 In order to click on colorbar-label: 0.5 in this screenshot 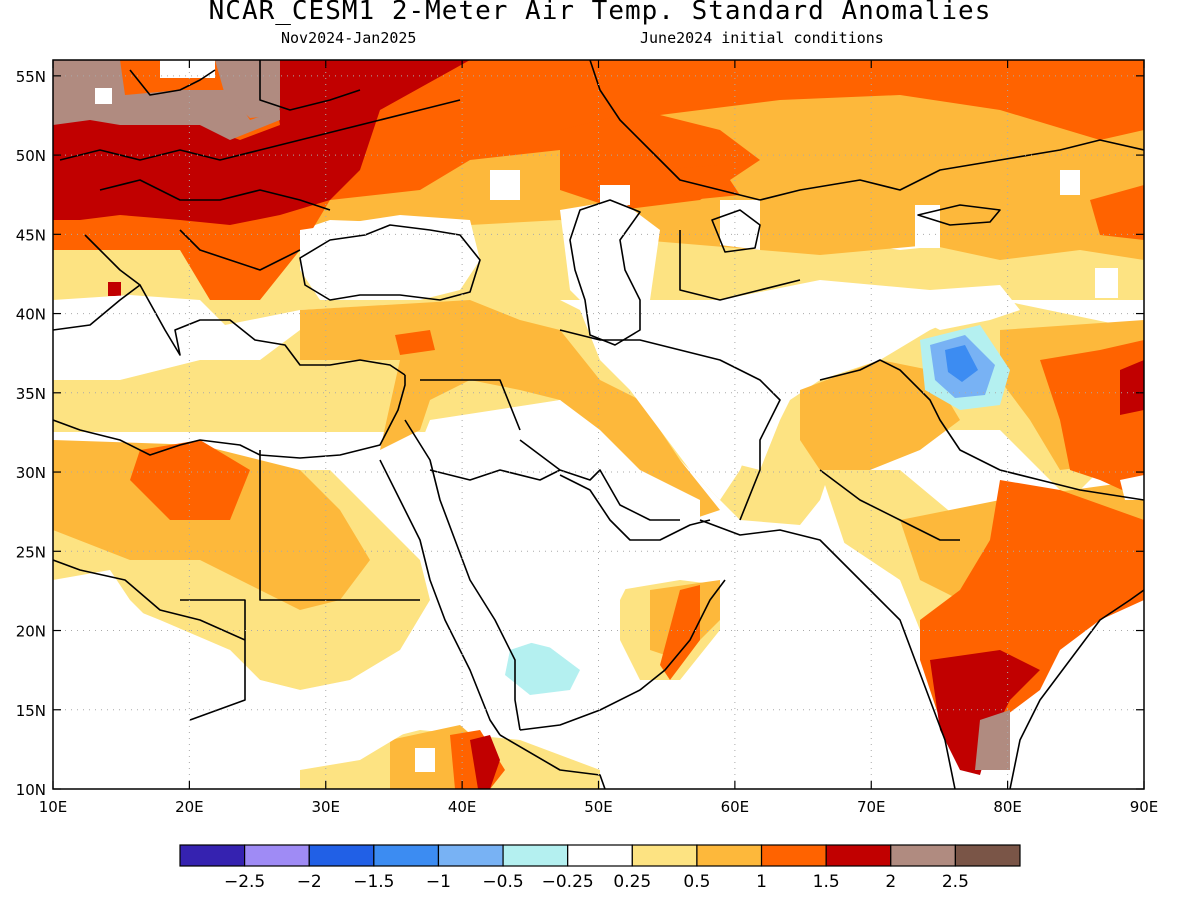, I will do `click(696, 882)`.